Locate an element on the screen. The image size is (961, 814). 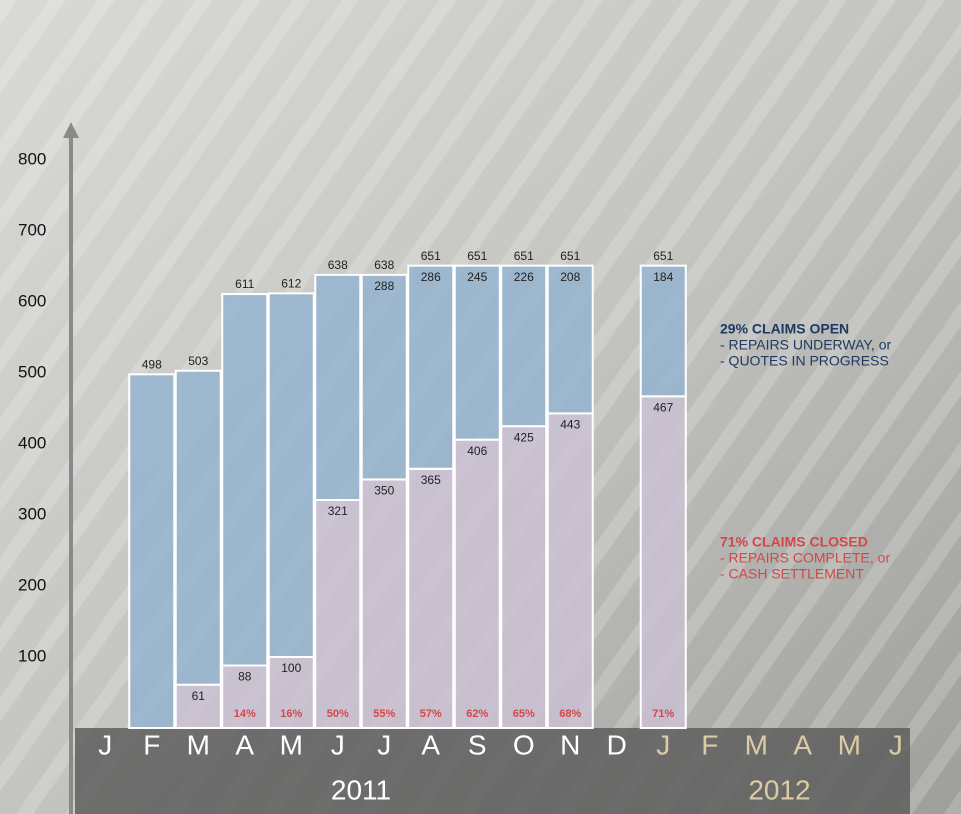
segment-label: 184 is located at coordinates (663, 277).